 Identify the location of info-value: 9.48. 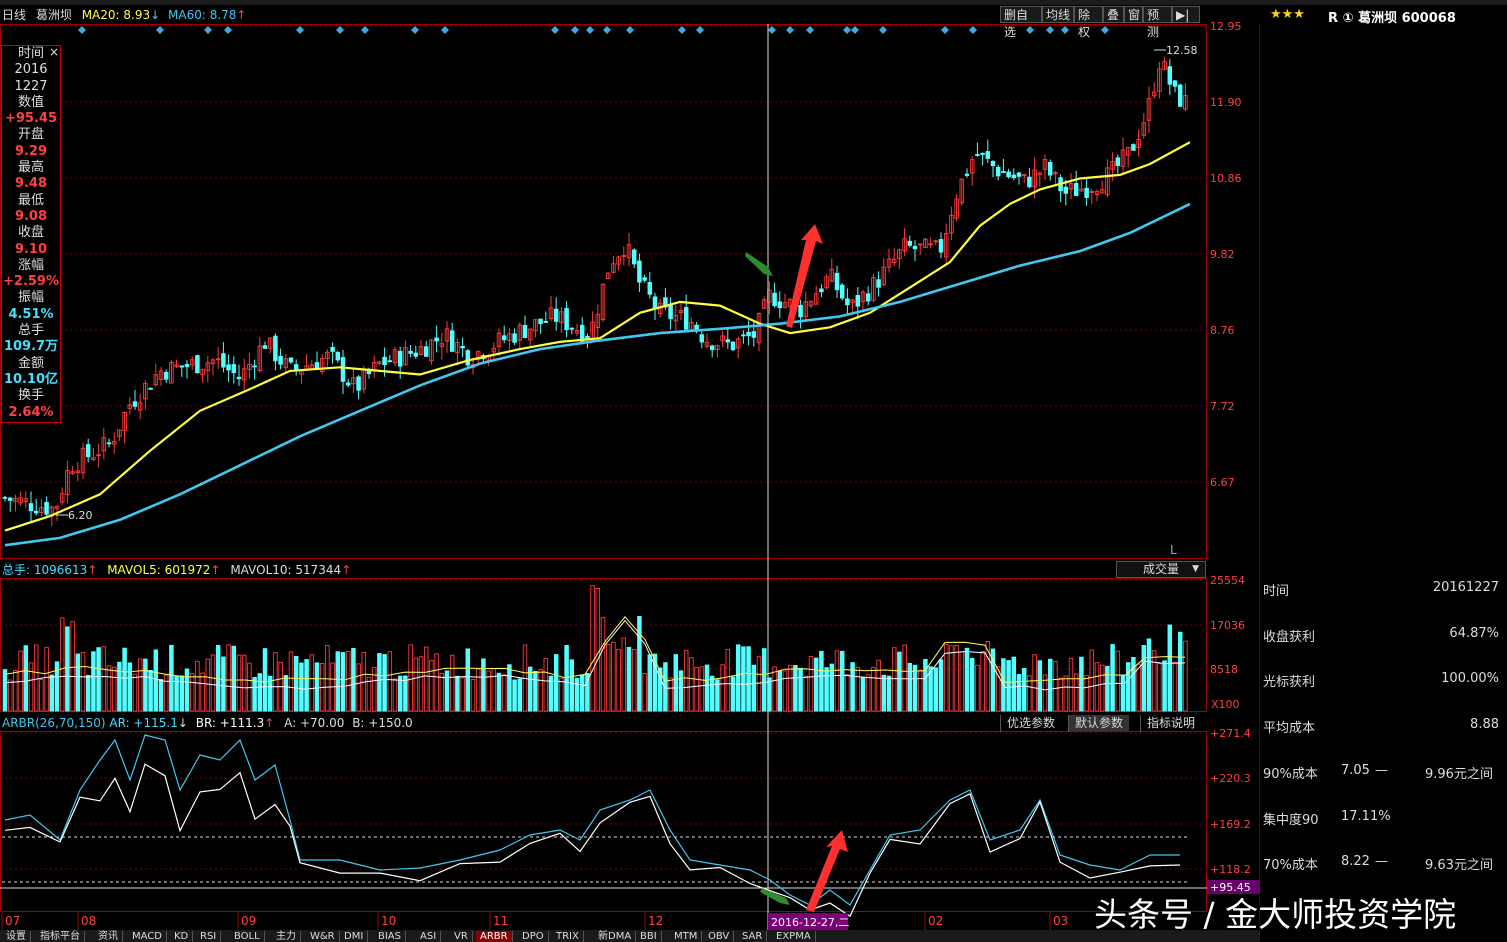
(31, 184).